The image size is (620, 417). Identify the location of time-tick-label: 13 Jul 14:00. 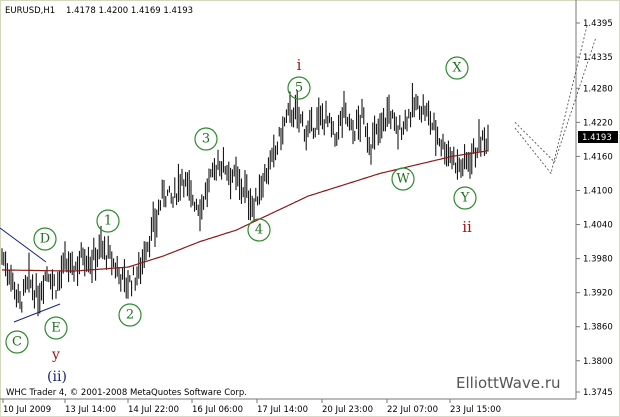
(90, 410).